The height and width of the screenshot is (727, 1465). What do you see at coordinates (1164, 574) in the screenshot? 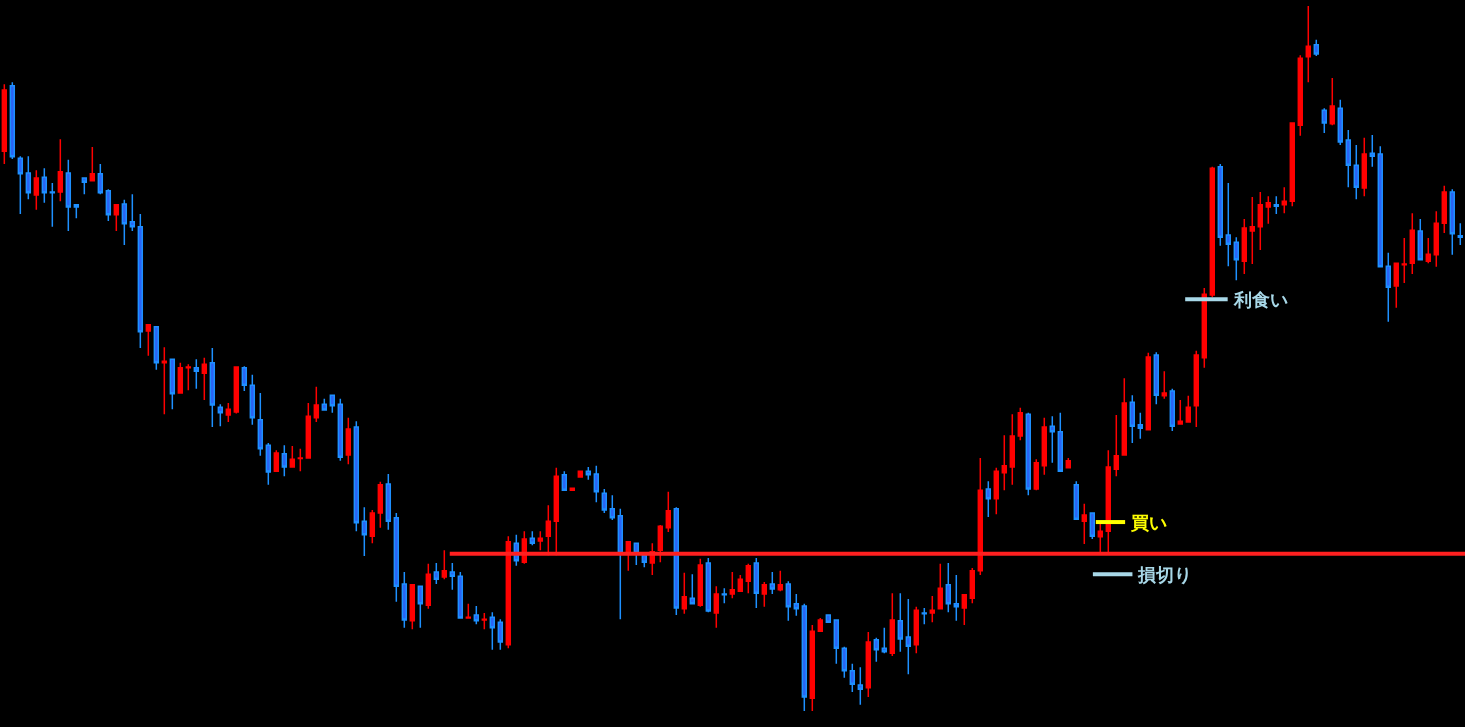
I see `ref-line-label: 損切り` at bounding box center [1164, 574].